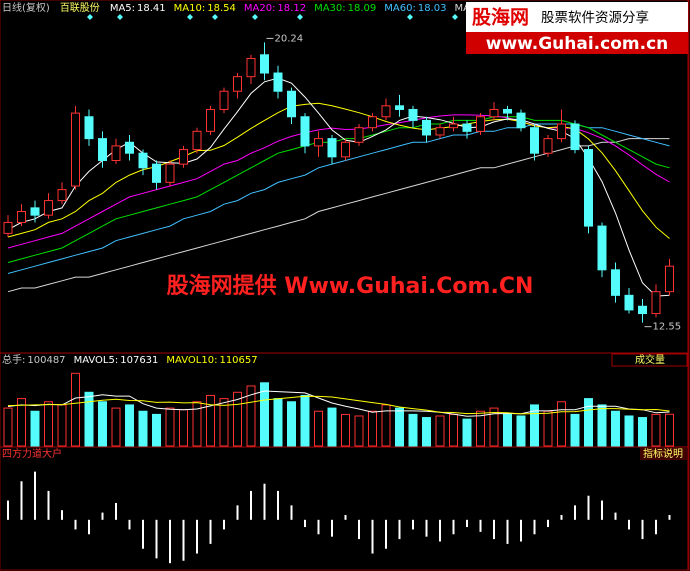 The width and height of the screenshot is (690, 571). Describe the element at coordinates (190, 8) in the screenshot. I see `legend-text: MA10:` at that location.